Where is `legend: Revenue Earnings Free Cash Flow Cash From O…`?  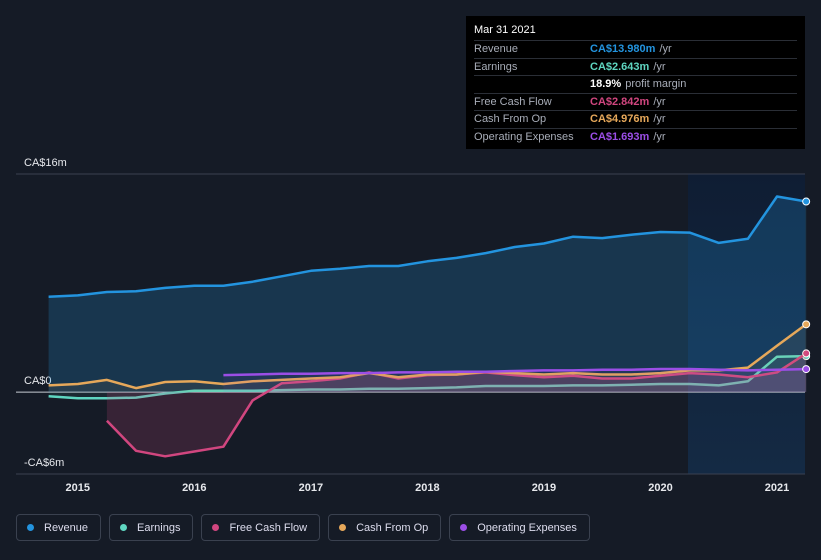
legend: Revenue Earnings Free Cash Flow Cash From O… is located at coordinates (303, 527).